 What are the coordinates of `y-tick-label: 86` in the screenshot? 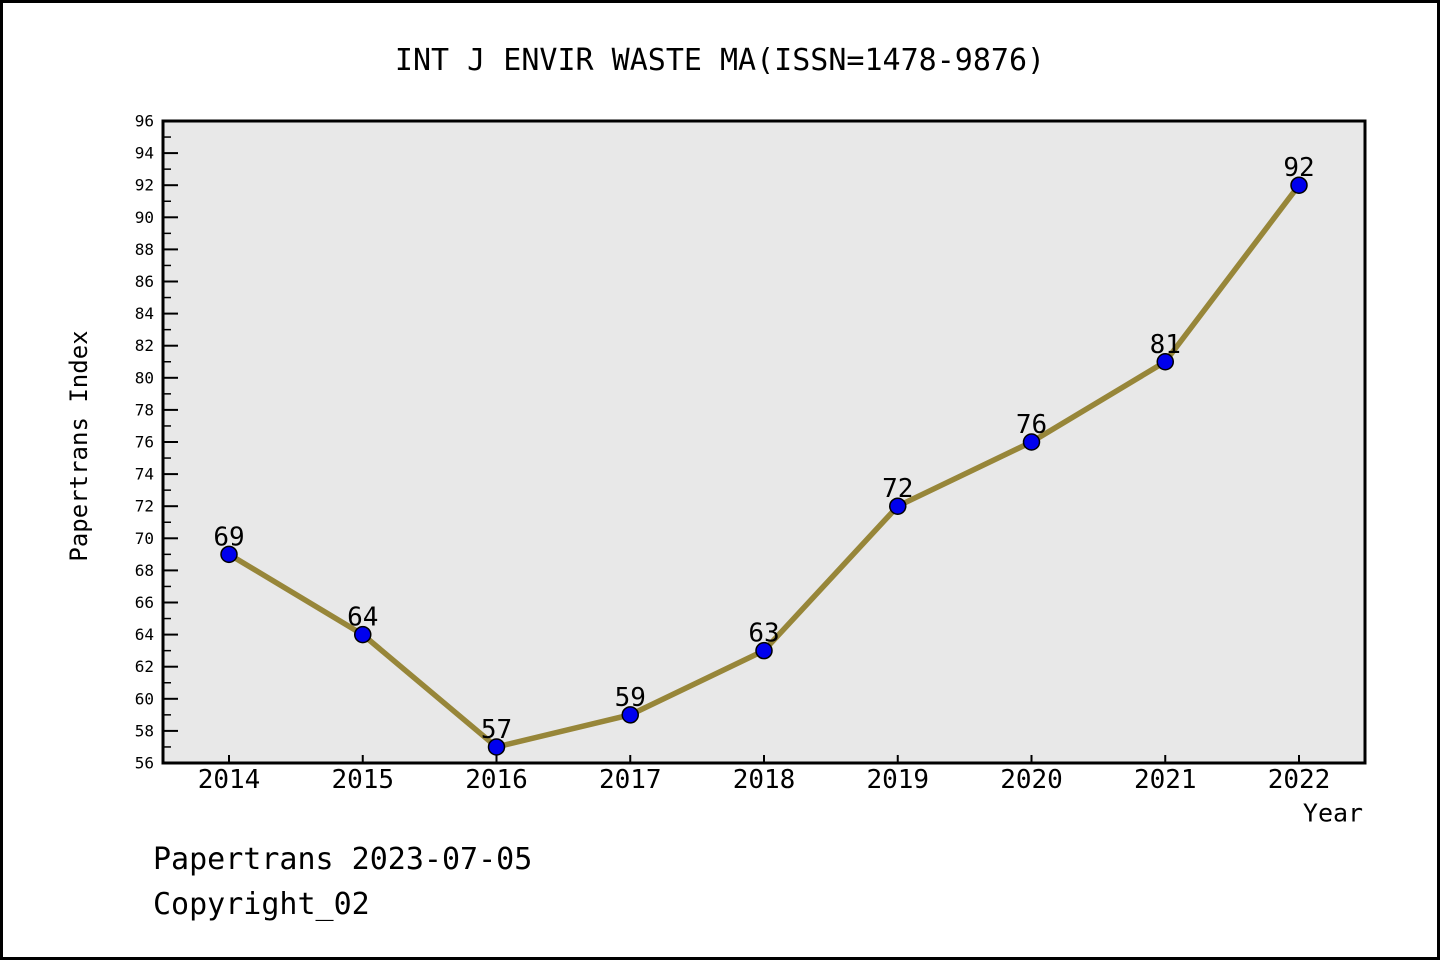 It's located at (144, 281).